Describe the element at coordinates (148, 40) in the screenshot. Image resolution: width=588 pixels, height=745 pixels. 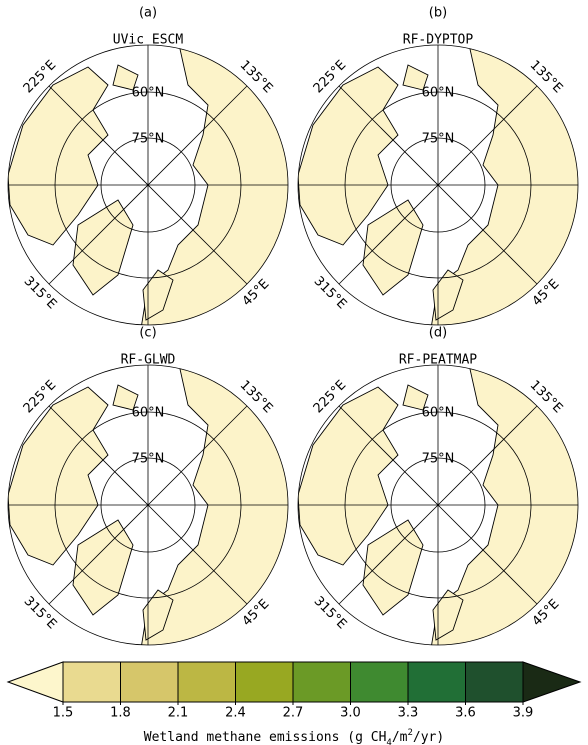
I see `panel-title: UVic ESCM` at that location.